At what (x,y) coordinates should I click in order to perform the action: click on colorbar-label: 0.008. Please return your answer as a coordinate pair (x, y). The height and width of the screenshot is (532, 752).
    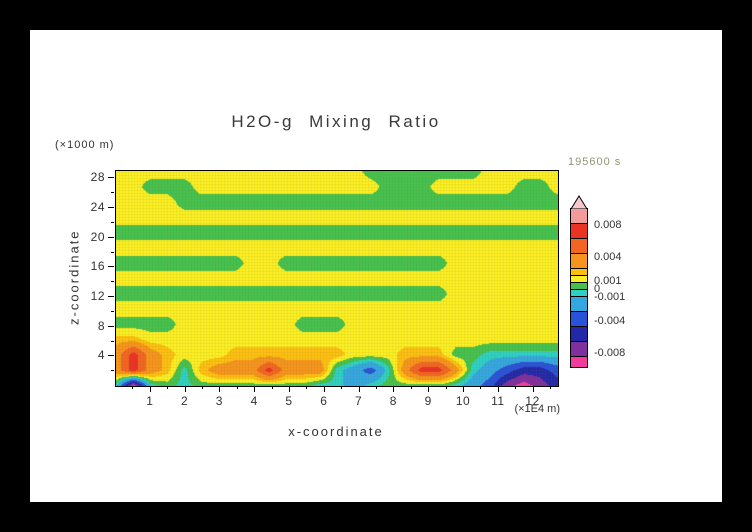
    Looking at the image, I should click on (608, 225).